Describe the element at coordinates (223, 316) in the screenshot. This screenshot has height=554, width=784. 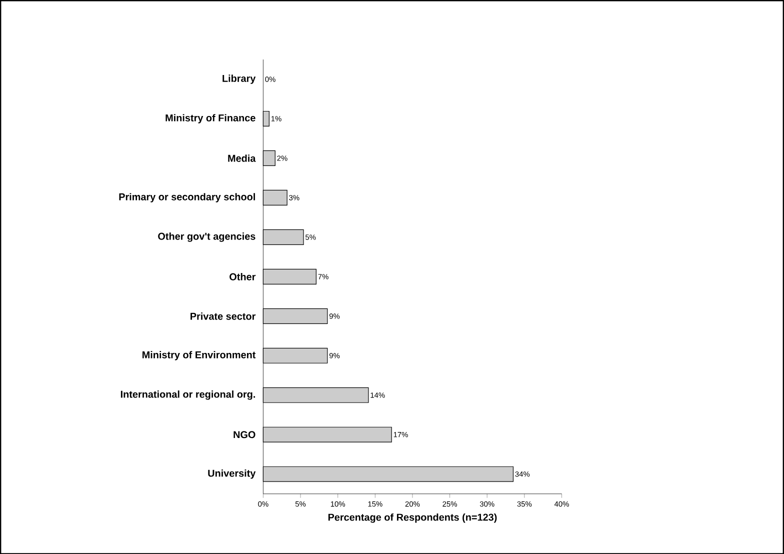
I see `y-tick-label: Private sector` at that location.